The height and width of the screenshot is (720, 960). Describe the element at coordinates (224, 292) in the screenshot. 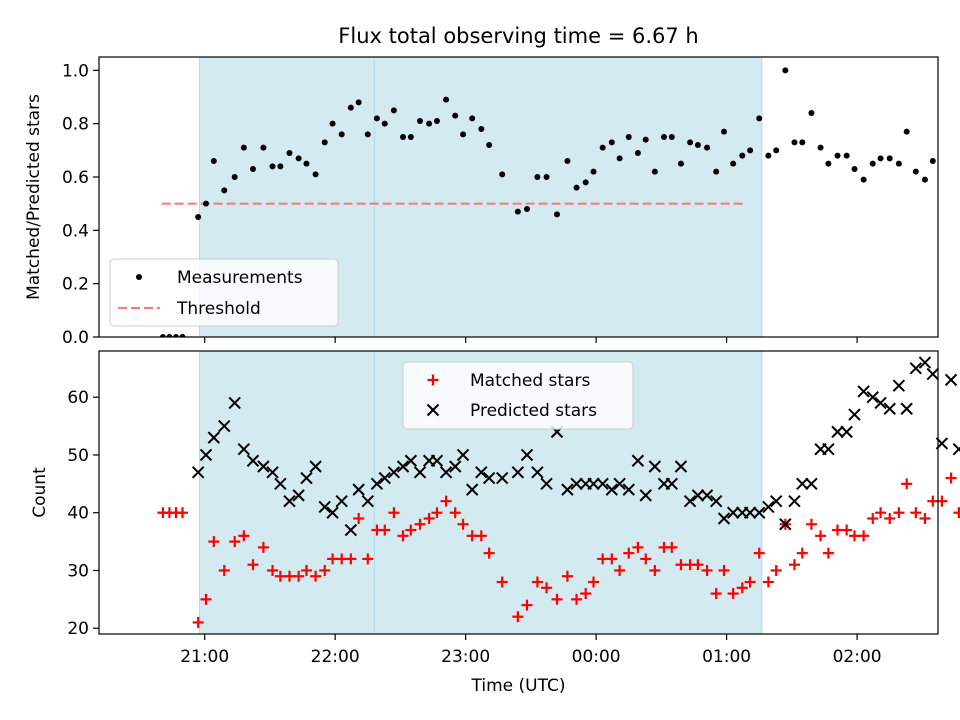

I see `top-legend-box` at that location.